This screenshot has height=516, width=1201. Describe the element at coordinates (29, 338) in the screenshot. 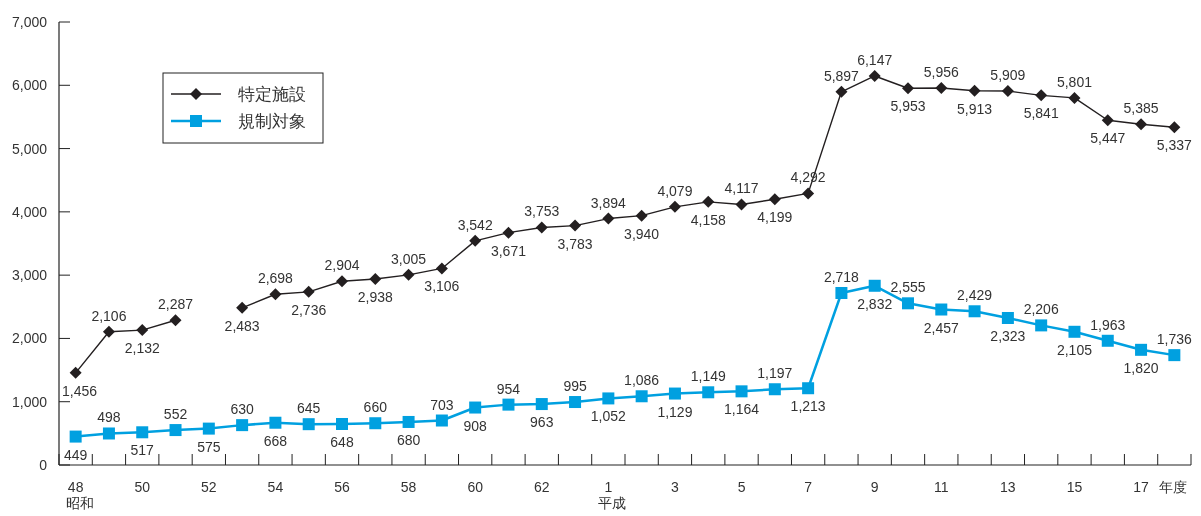

I see `ytick: 2,000` at that location.